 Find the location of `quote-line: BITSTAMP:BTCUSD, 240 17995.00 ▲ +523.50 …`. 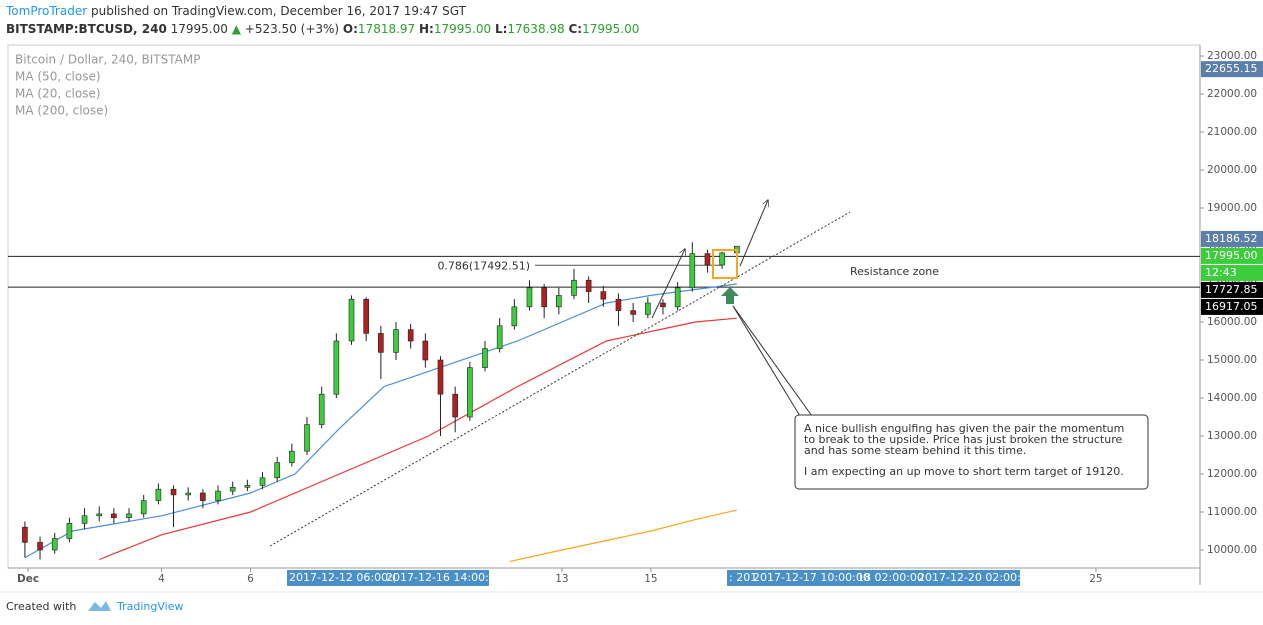

quote-line: BITSTAMP:BTCUSD, 240 17995.00 ▲ +523.50 … is located at coordinates (322, 29).